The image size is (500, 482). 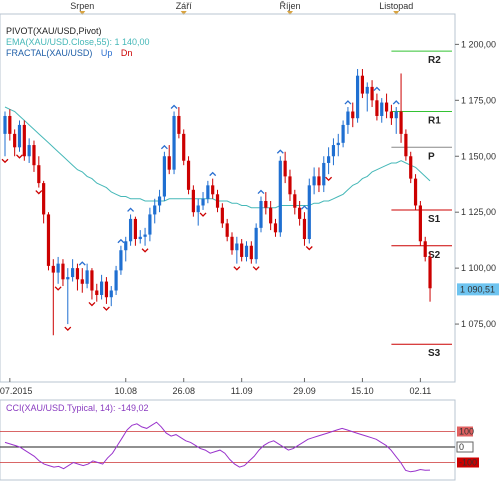 What do you see at coordinates (127, 53) in the screenshot?
I see `legend-fractal-dn: Dn` at bounding box center [127, 53].